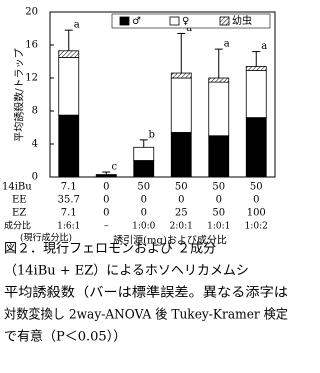  I want to click on row-label: 14iBu, so click(17, 187).